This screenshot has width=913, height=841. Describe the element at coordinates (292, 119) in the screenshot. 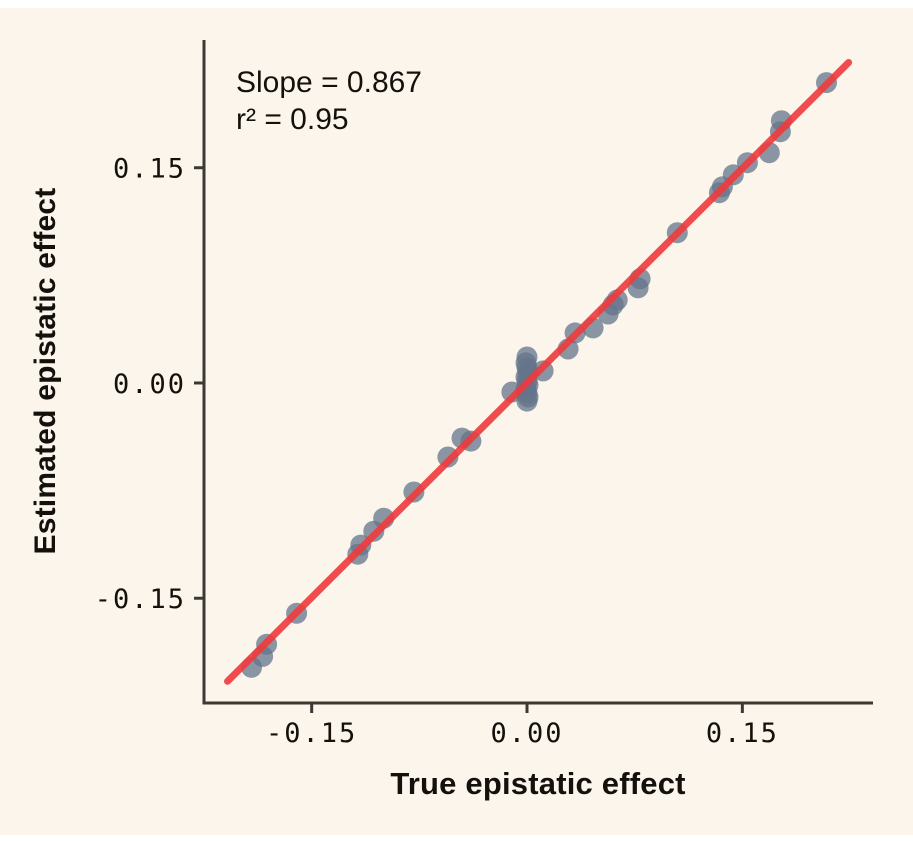

I see `r-squared-text: r² = 0.95` at that location.